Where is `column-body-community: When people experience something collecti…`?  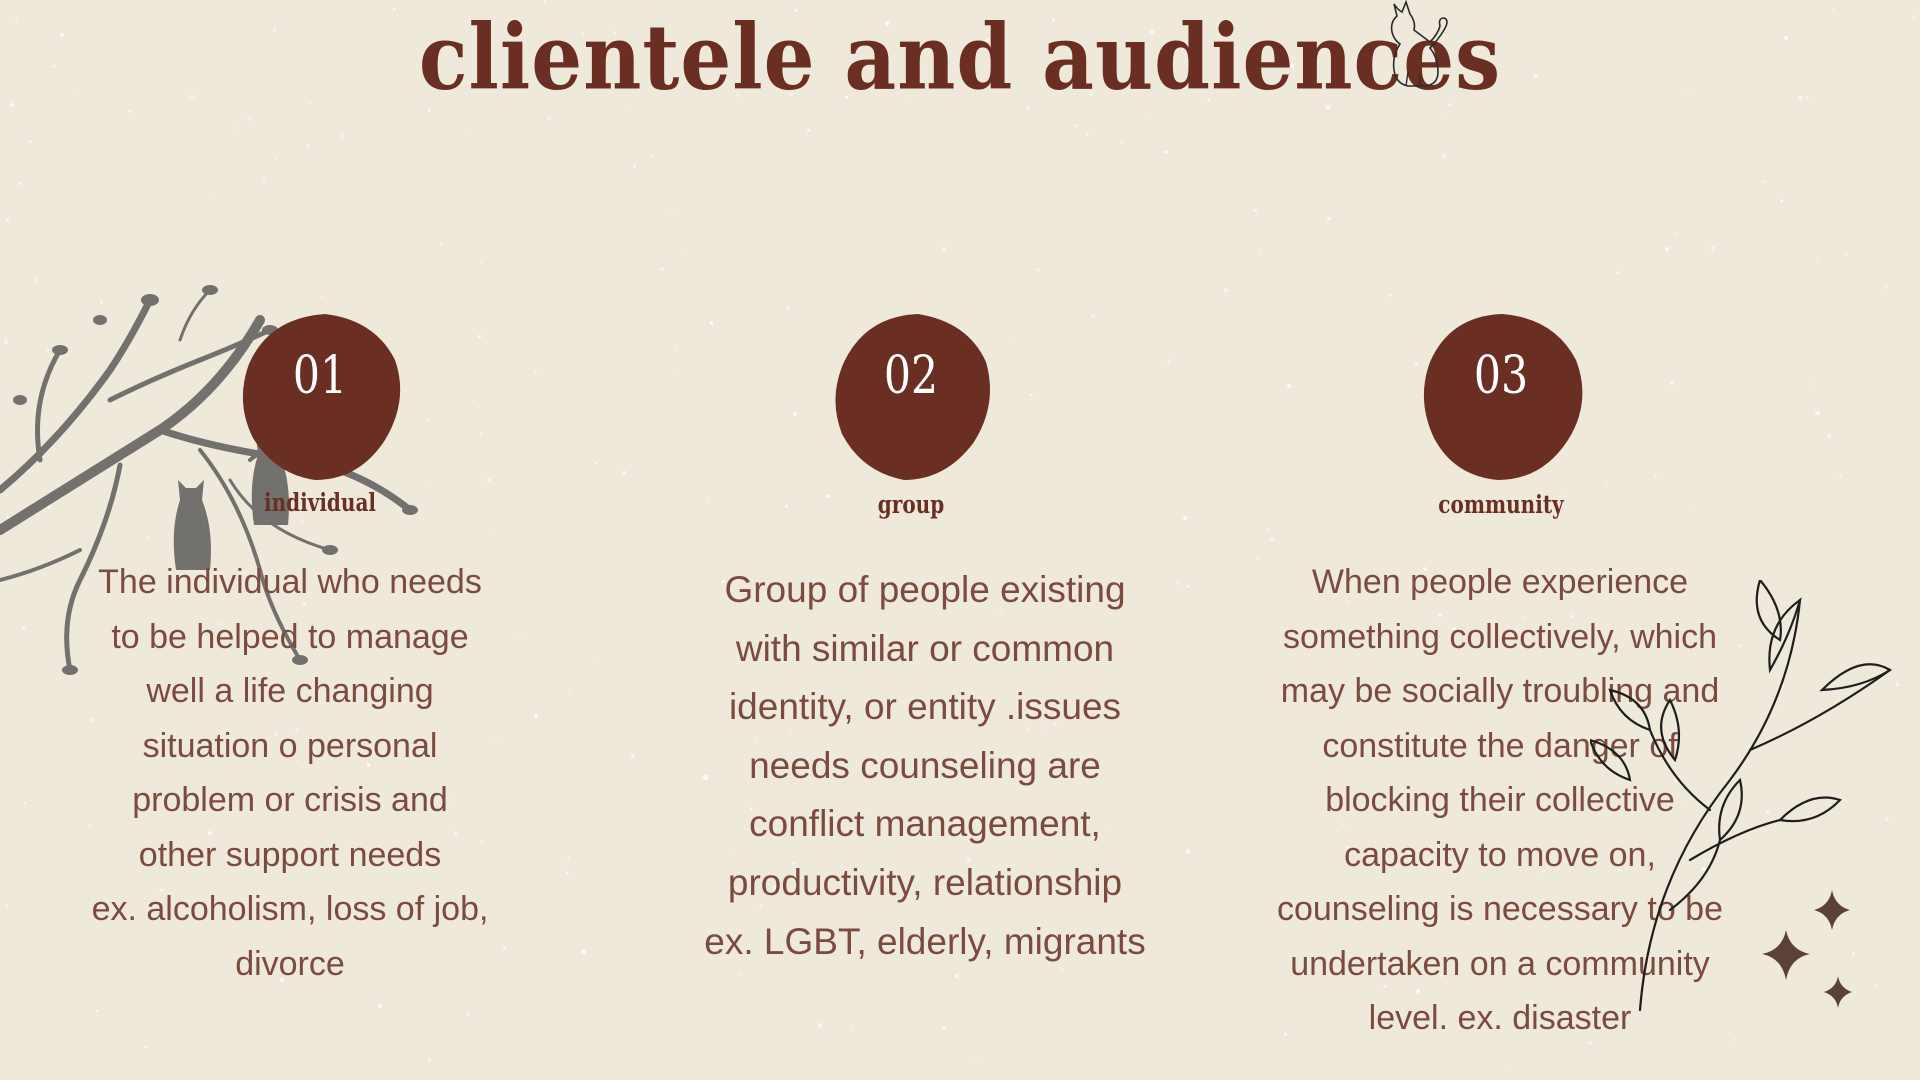
column-body-community: When people experience something collecti… is located at coordinates (1500, 800).